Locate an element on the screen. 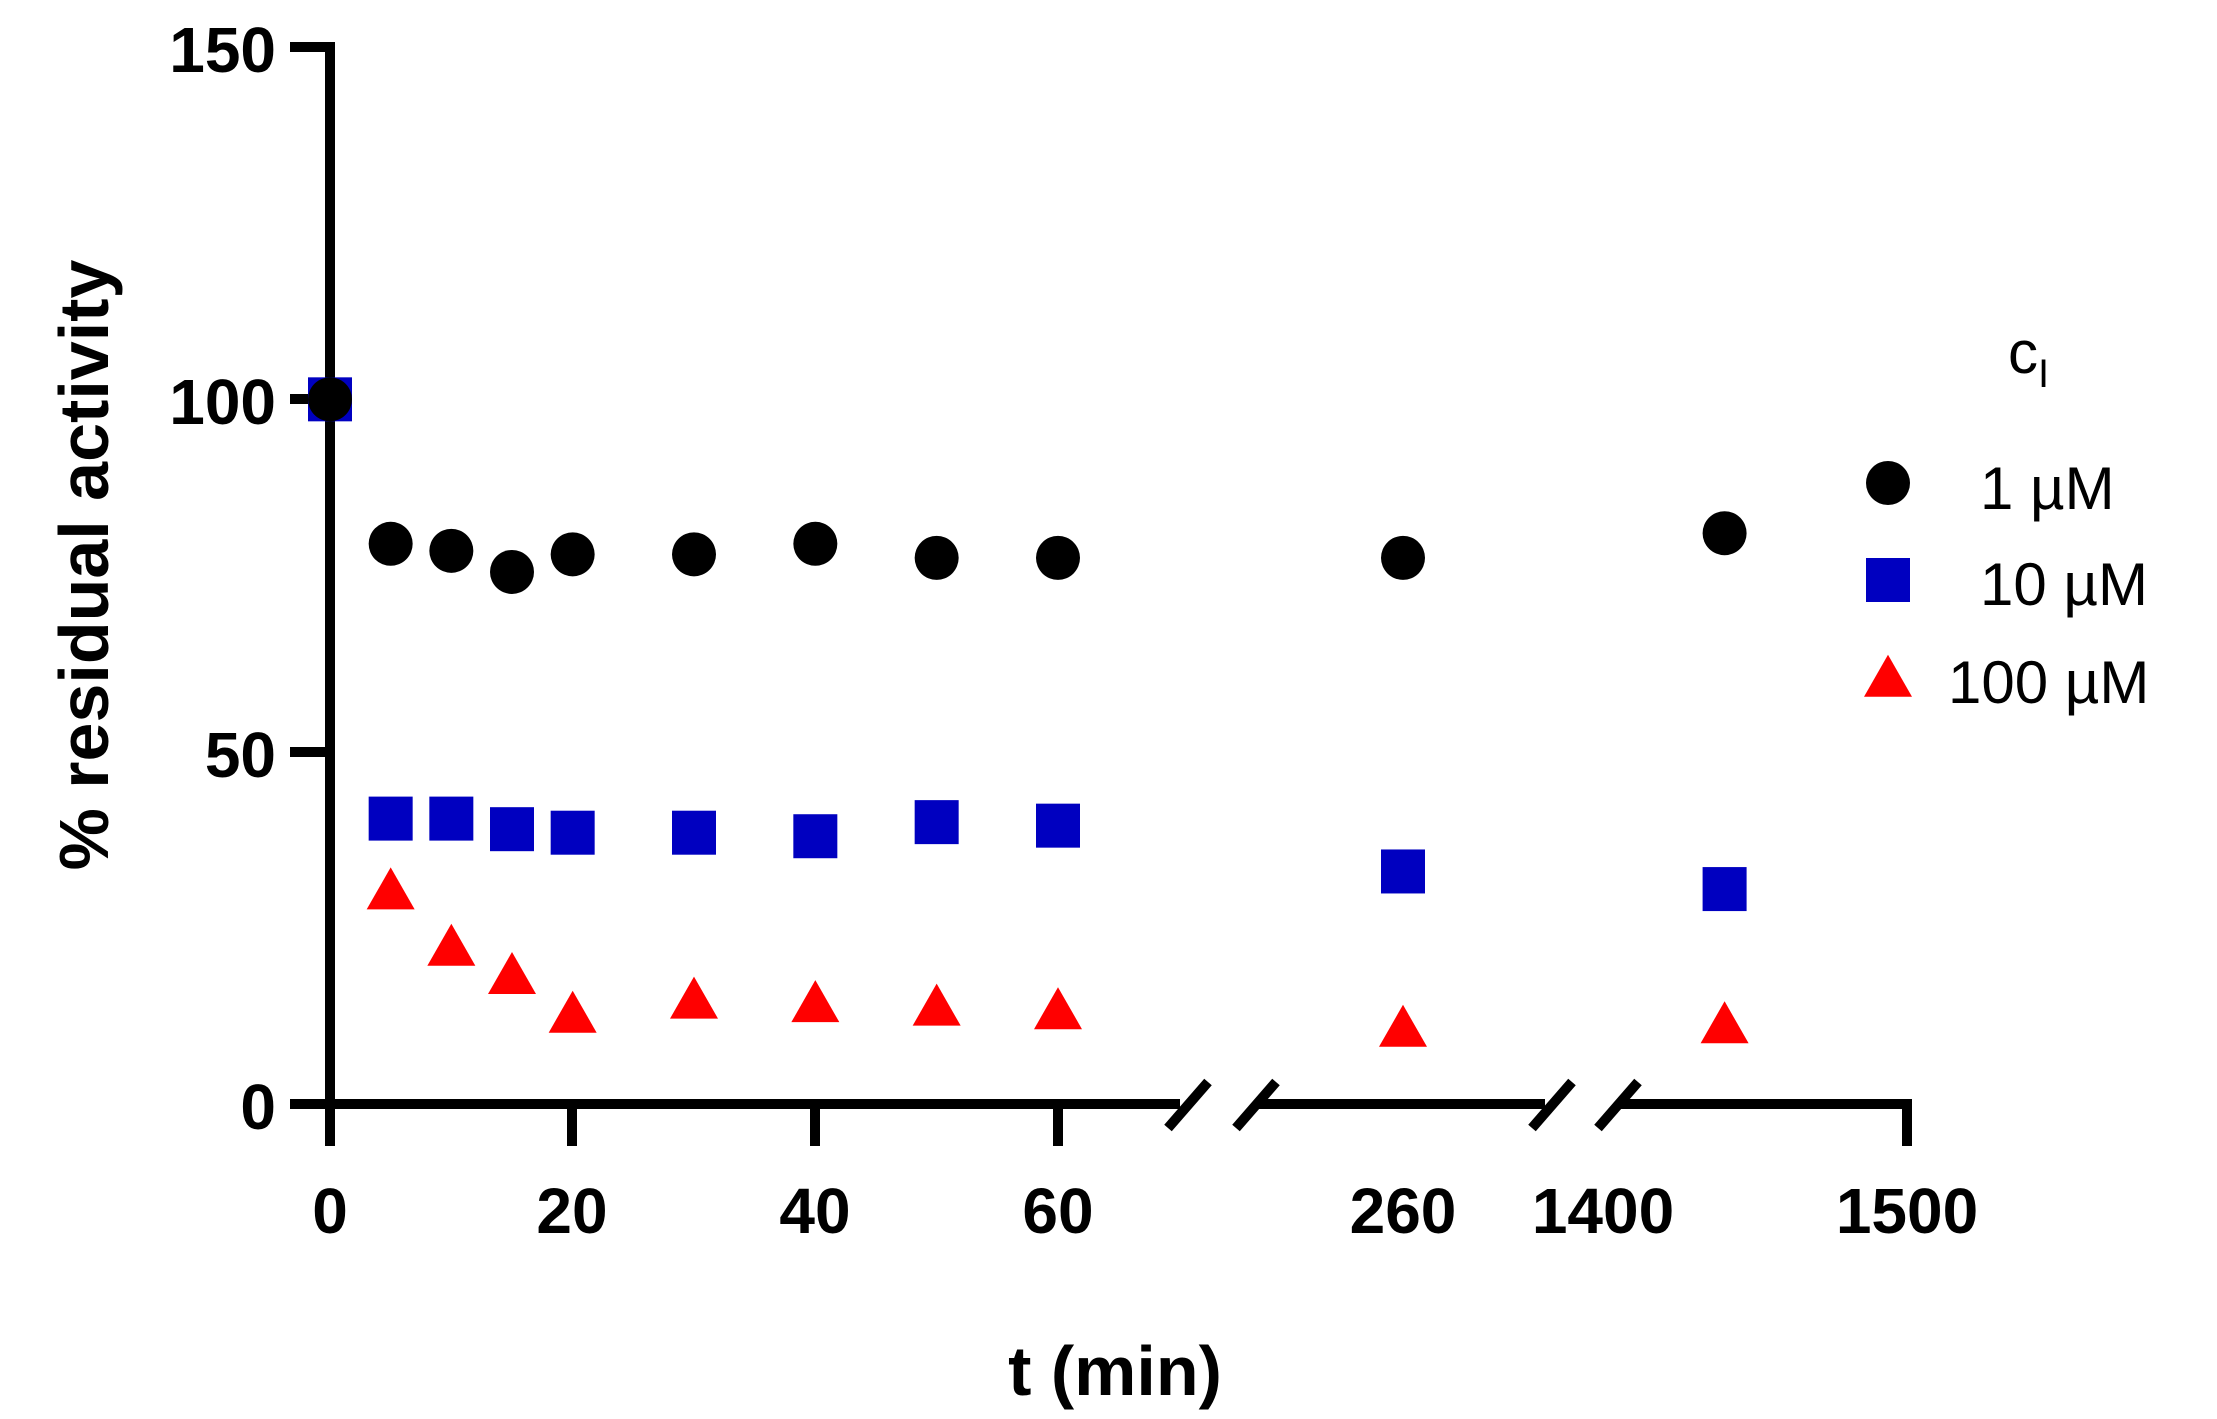  x-tick-label: 40 is located at coordinates (814, 1211).